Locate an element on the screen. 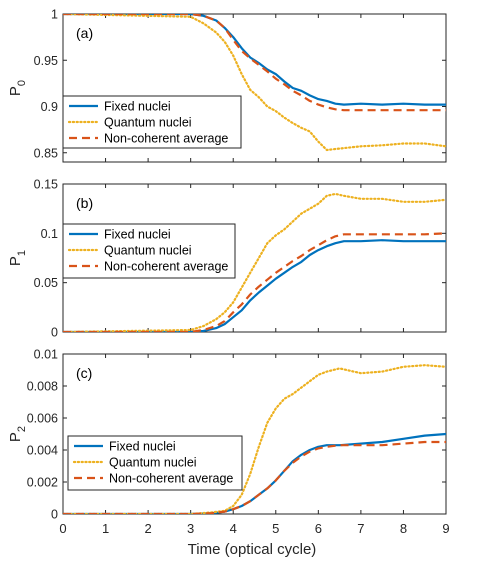 The height and width of the screenshot is (565, 491). y-tick-label: 0.15 is located at coordinates (46, 185).